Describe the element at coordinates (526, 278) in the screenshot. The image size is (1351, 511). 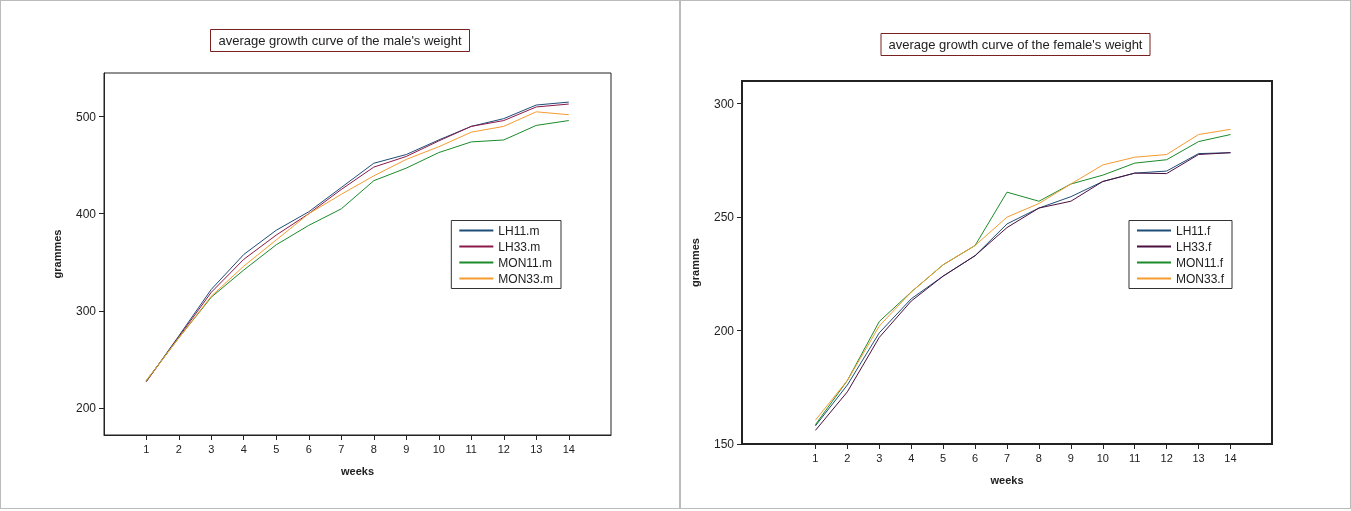
I see `legend-label: MON33.m` at that location.